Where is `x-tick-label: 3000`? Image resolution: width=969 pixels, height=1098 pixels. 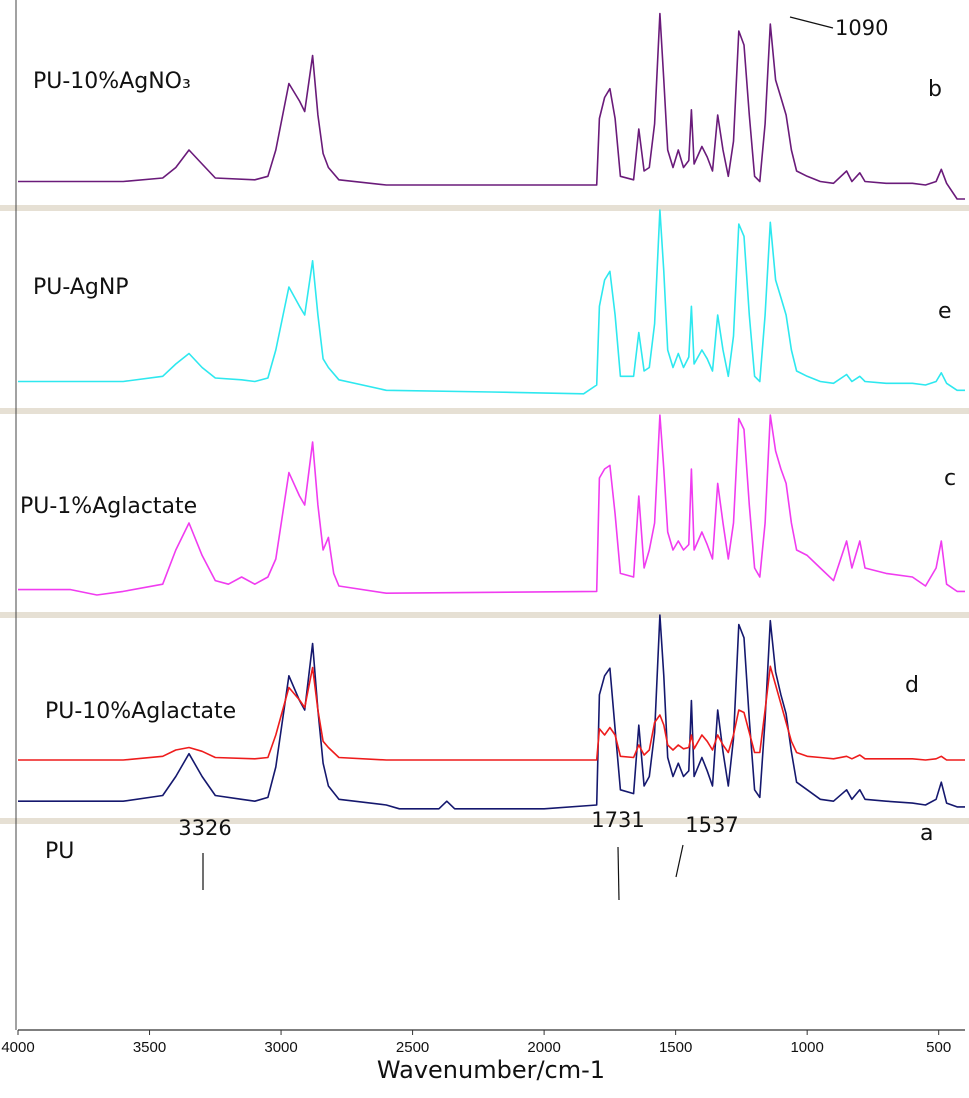
x-tick-label: 3000 is located at coordinates (280, 1047).